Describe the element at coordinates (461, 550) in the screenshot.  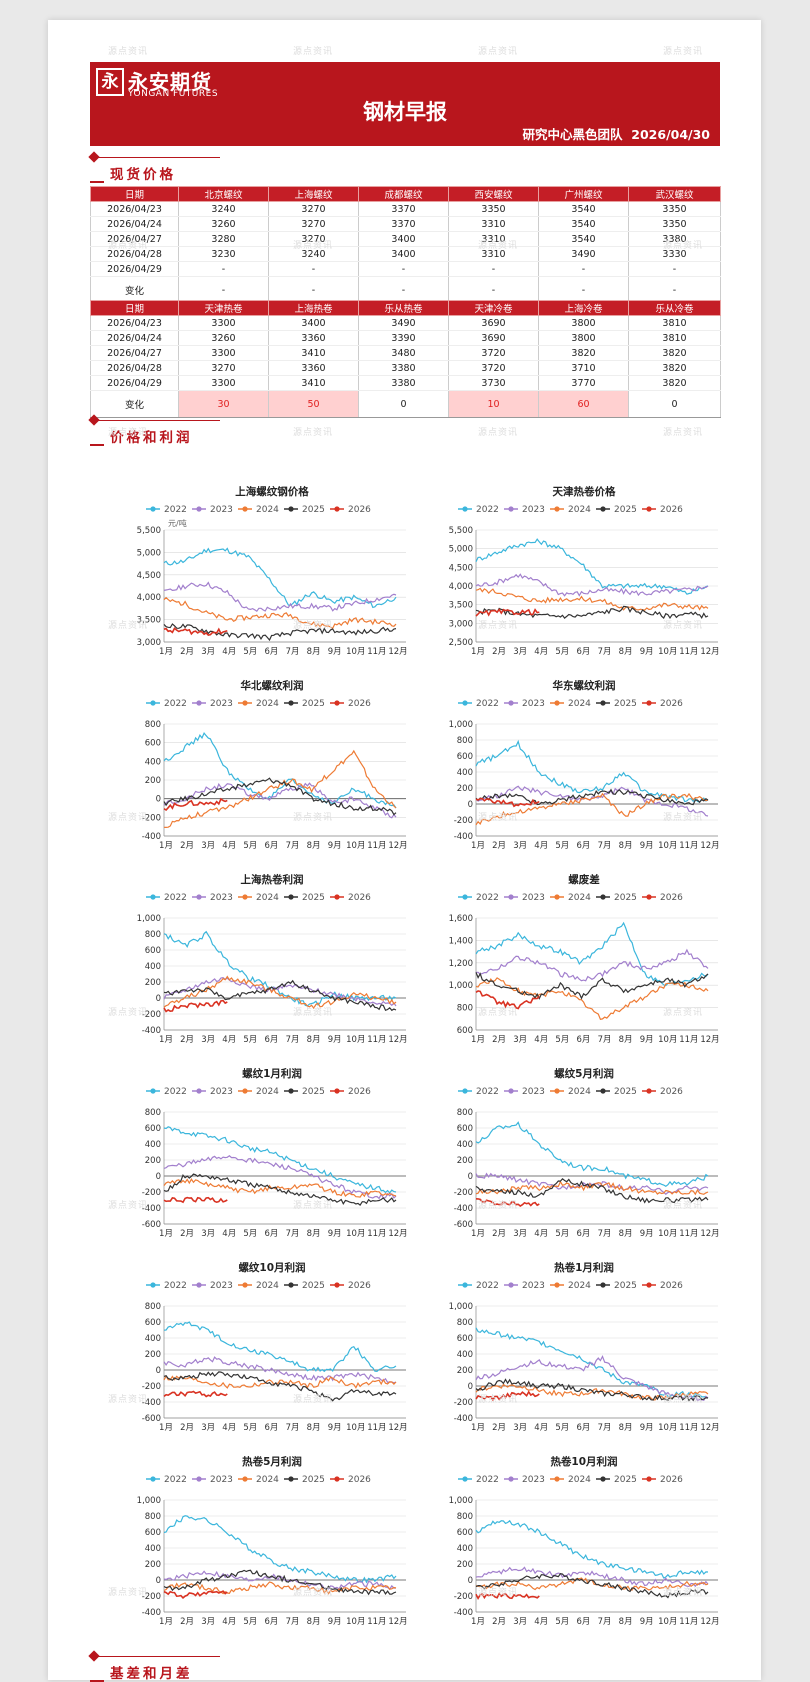
I see `y-tick-label: 5,000` at that location.